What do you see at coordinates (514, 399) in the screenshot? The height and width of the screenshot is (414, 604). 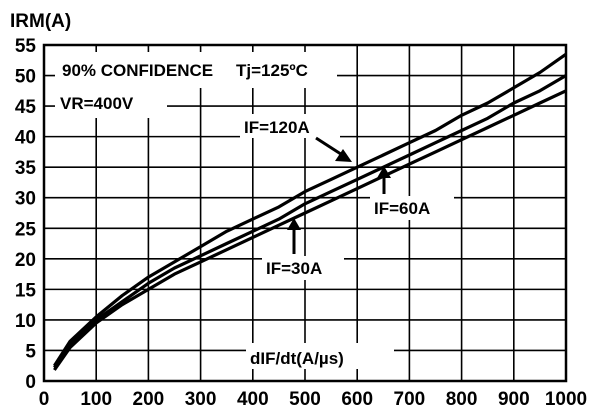 I see `x-tick-label: 900` at bounding box center [514, 399].